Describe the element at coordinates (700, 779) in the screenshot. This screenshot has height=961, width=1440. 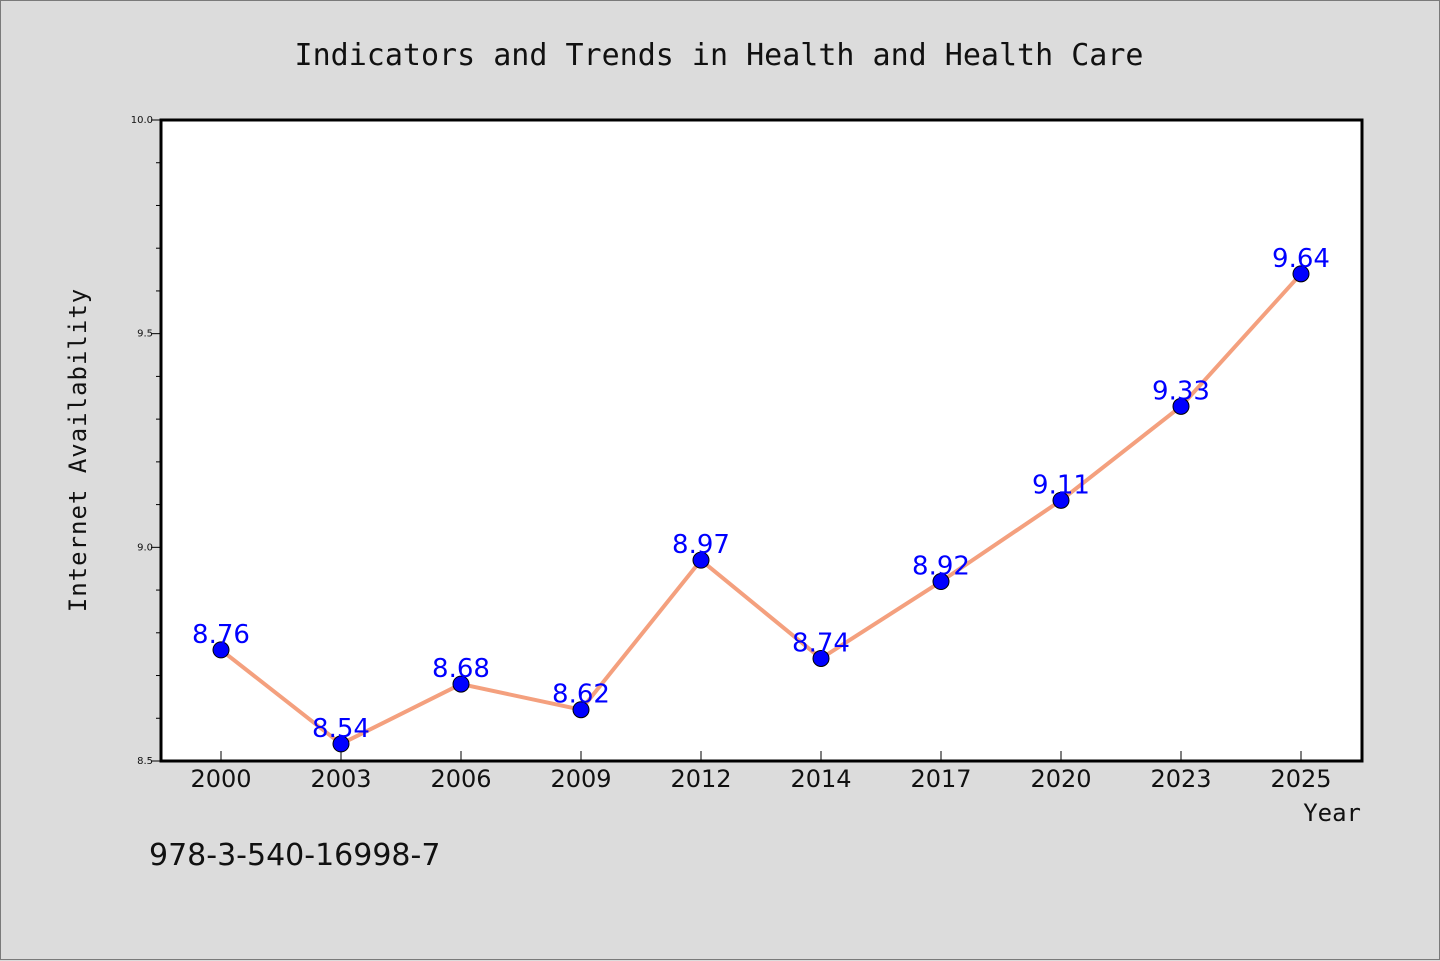
I see `x-tick-label: 2012` at that location.